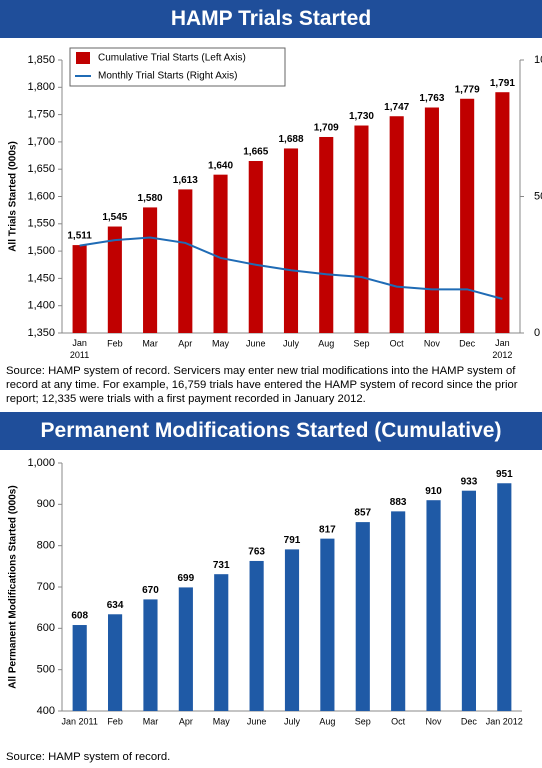 The width and height of the screenshot is (542, 768). Describe the element at coordinates (46, 670) in the screenshot. I see `y-tick-label: 500` at that location.